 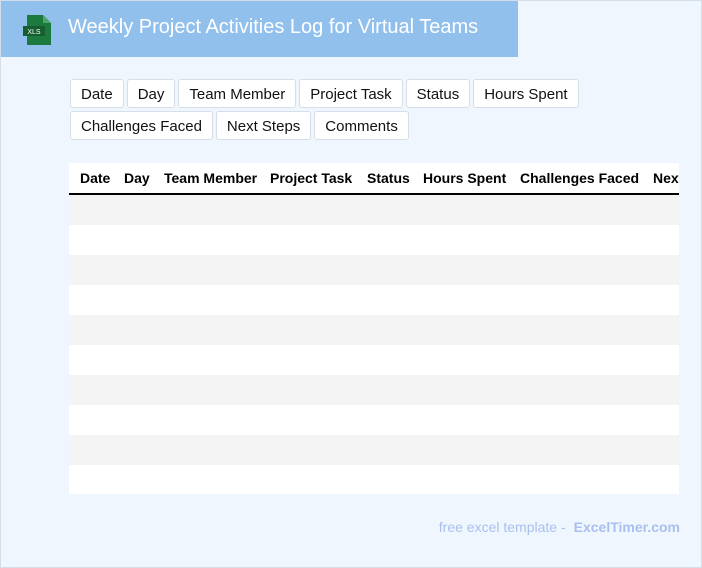 I want to click on footer-brand-link: ExcelTimer.com, so click(x=626, y=527).